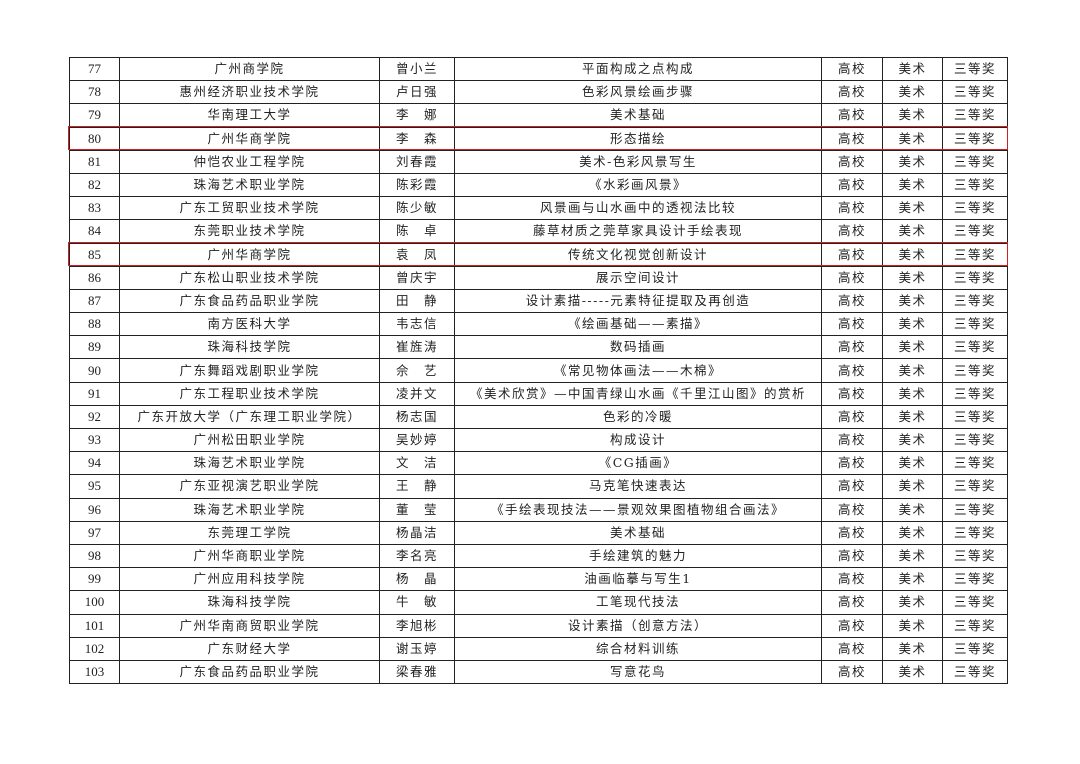  What do you see at coordinates (94, 185) in the screenshot?
I see `row-number: 82` at bounding box center [94, 185].